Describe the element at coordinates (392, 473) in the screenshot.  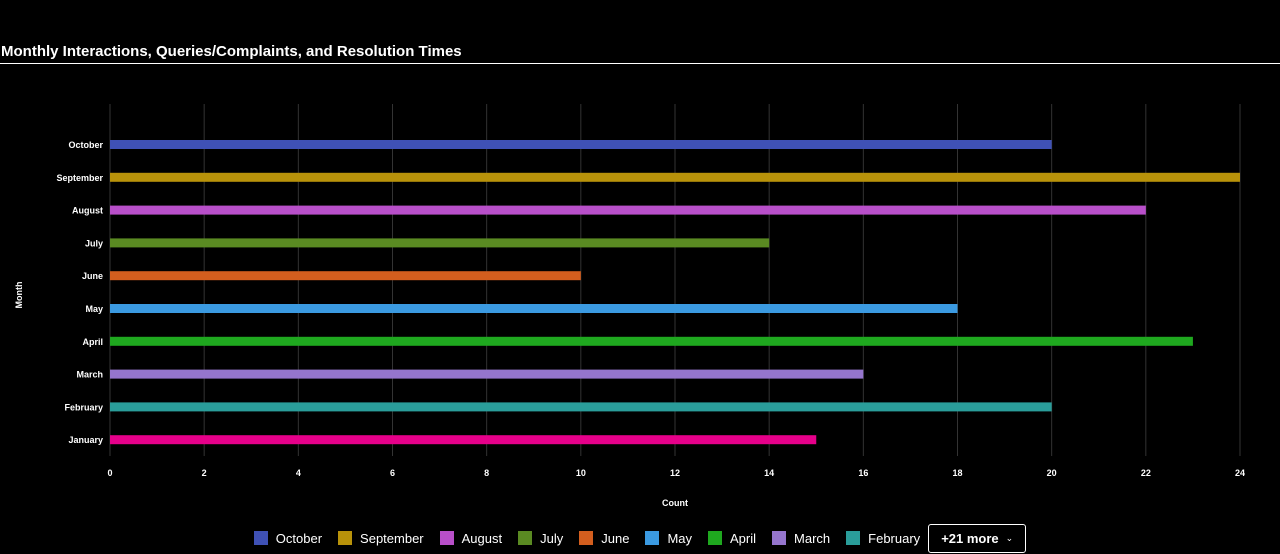
I see `x-tick-label: 6` at that location.